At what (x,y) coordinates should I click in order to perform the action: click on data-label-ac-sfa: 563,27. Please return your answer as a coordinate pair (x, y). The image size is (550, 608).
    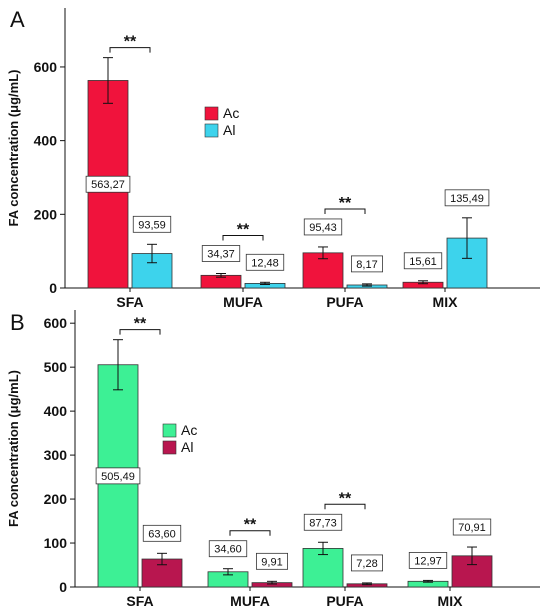
    Looking at the image, I should click on (108, 184).